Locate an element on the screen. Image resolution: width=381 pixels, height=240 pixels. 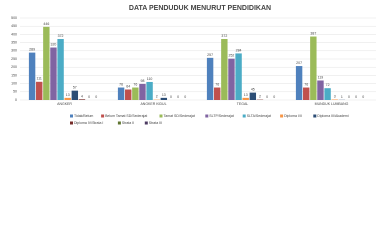
value-label: 252 is located at coordinates (232, 56).